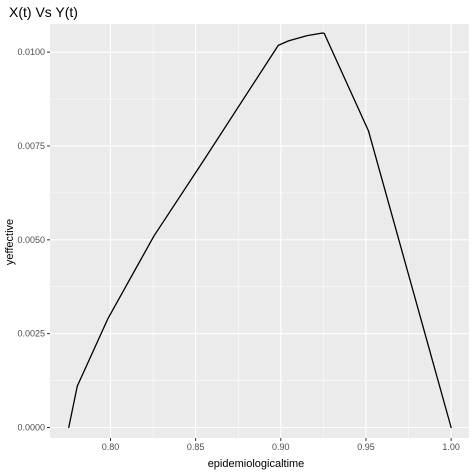  What do you see at coordinates (10, 242) in the screenshot?
I see `y-axis-title: yeffective` at bounding box center [10, 242].